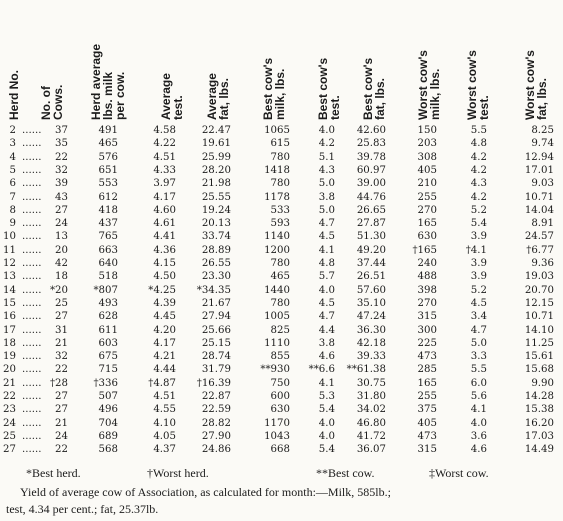 The width and height of the screenshot is (563, 521). What do you see at coordinates (280, 396) in the screenshot?
I see `cell-best-cow-milk: 600` at bounding box center [280, 396].